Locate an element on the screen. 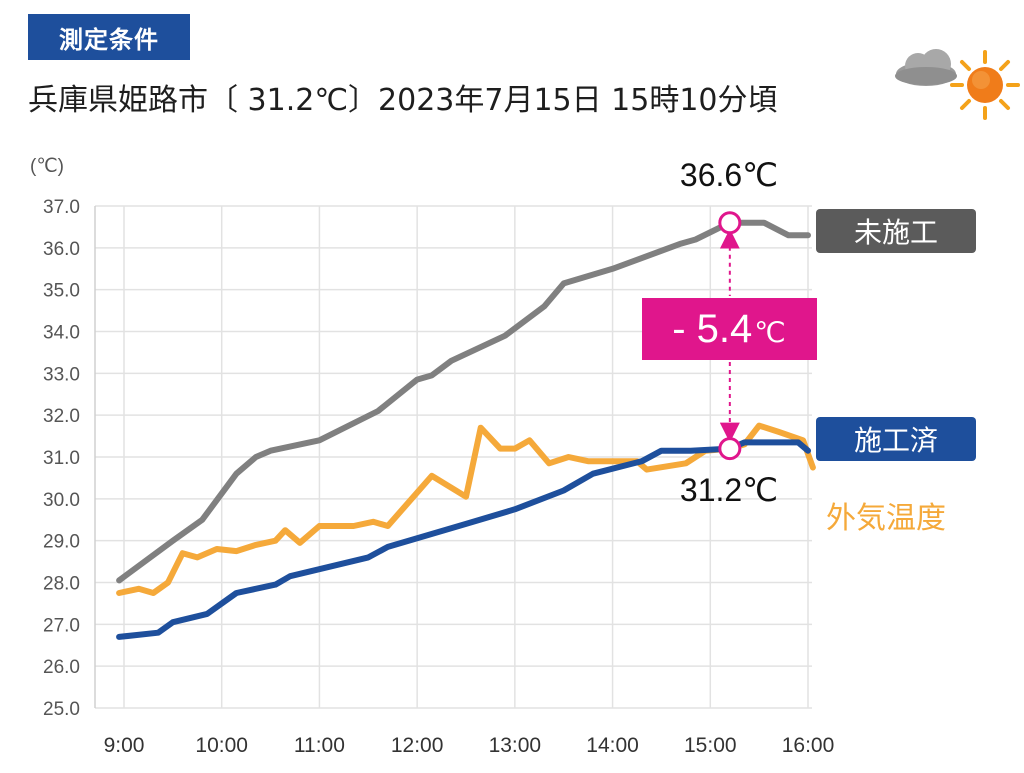  outdoor-legend-label: 外気温度 is located at coordinates (886, 518).